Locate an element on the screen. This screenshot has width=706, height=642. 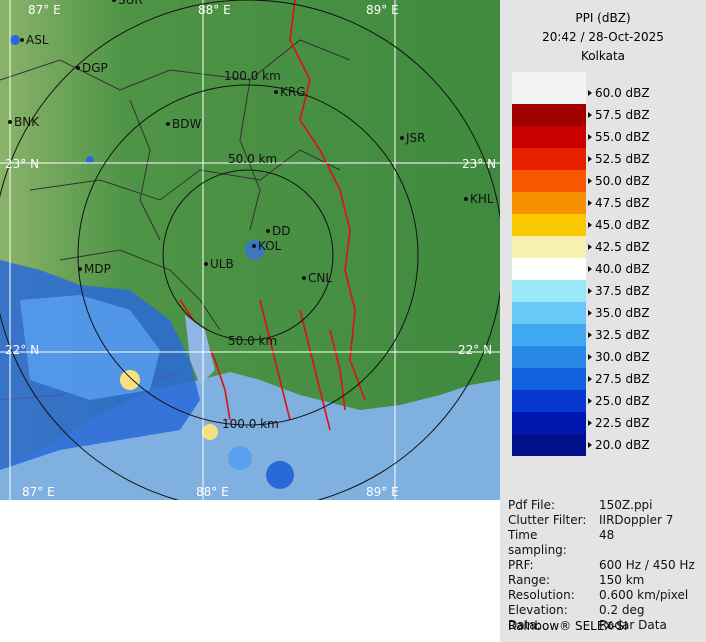
place-label: ASL is located at coordinates (37, 40).